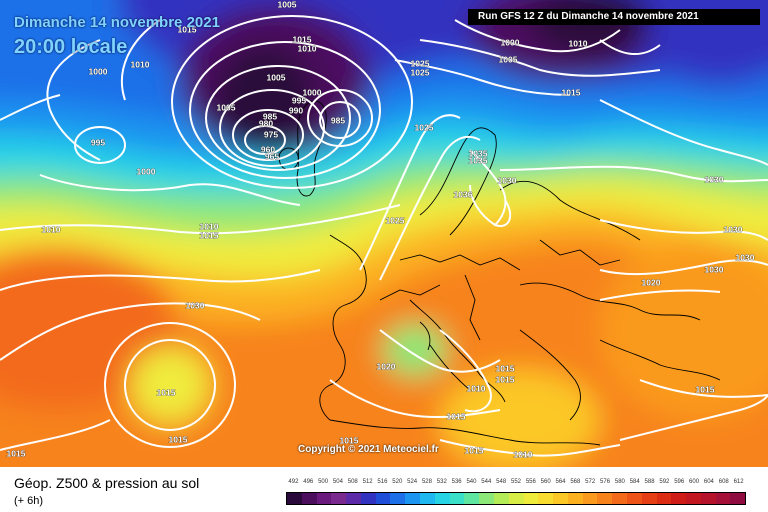 The image size is (768, 512). I want to click on isobar-label: 985, so click(270, 116).